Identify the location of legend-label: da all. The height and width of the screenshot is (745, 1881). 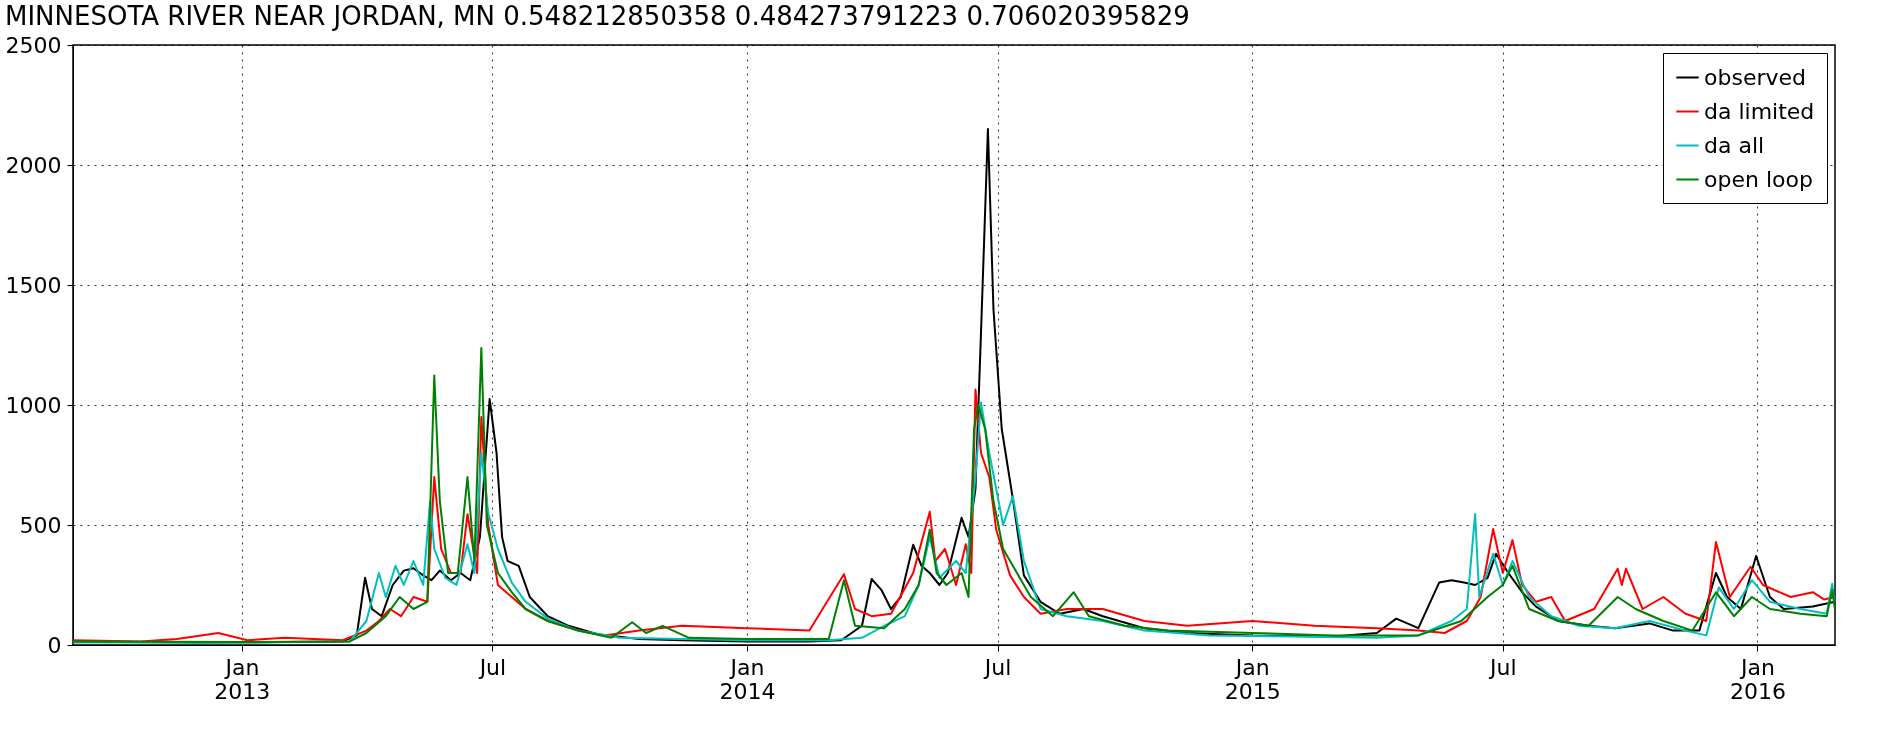
(1734, 145).